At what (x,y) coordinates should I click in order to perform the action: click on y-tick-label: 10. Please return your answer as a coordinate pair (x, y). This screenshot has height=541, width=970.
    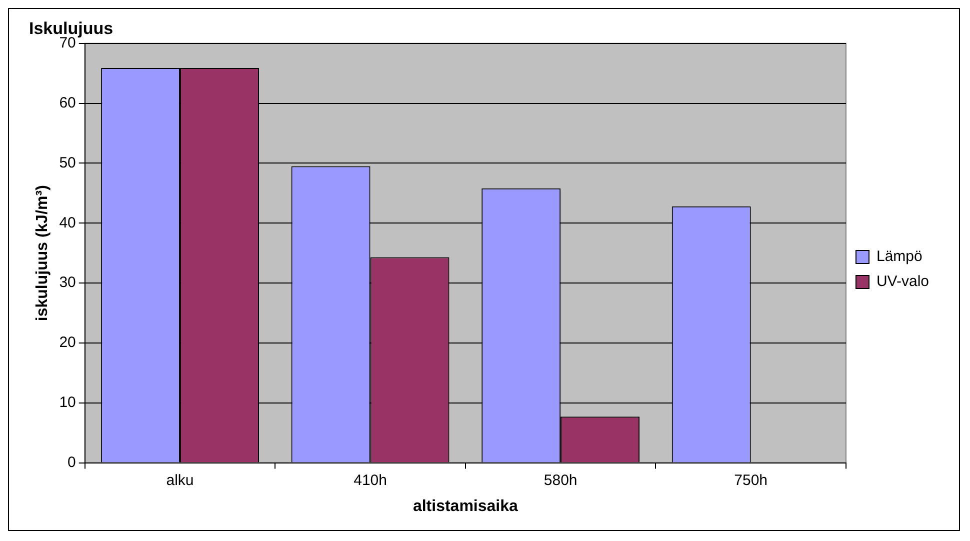
    Looking at the image, I should click on (67, 403).